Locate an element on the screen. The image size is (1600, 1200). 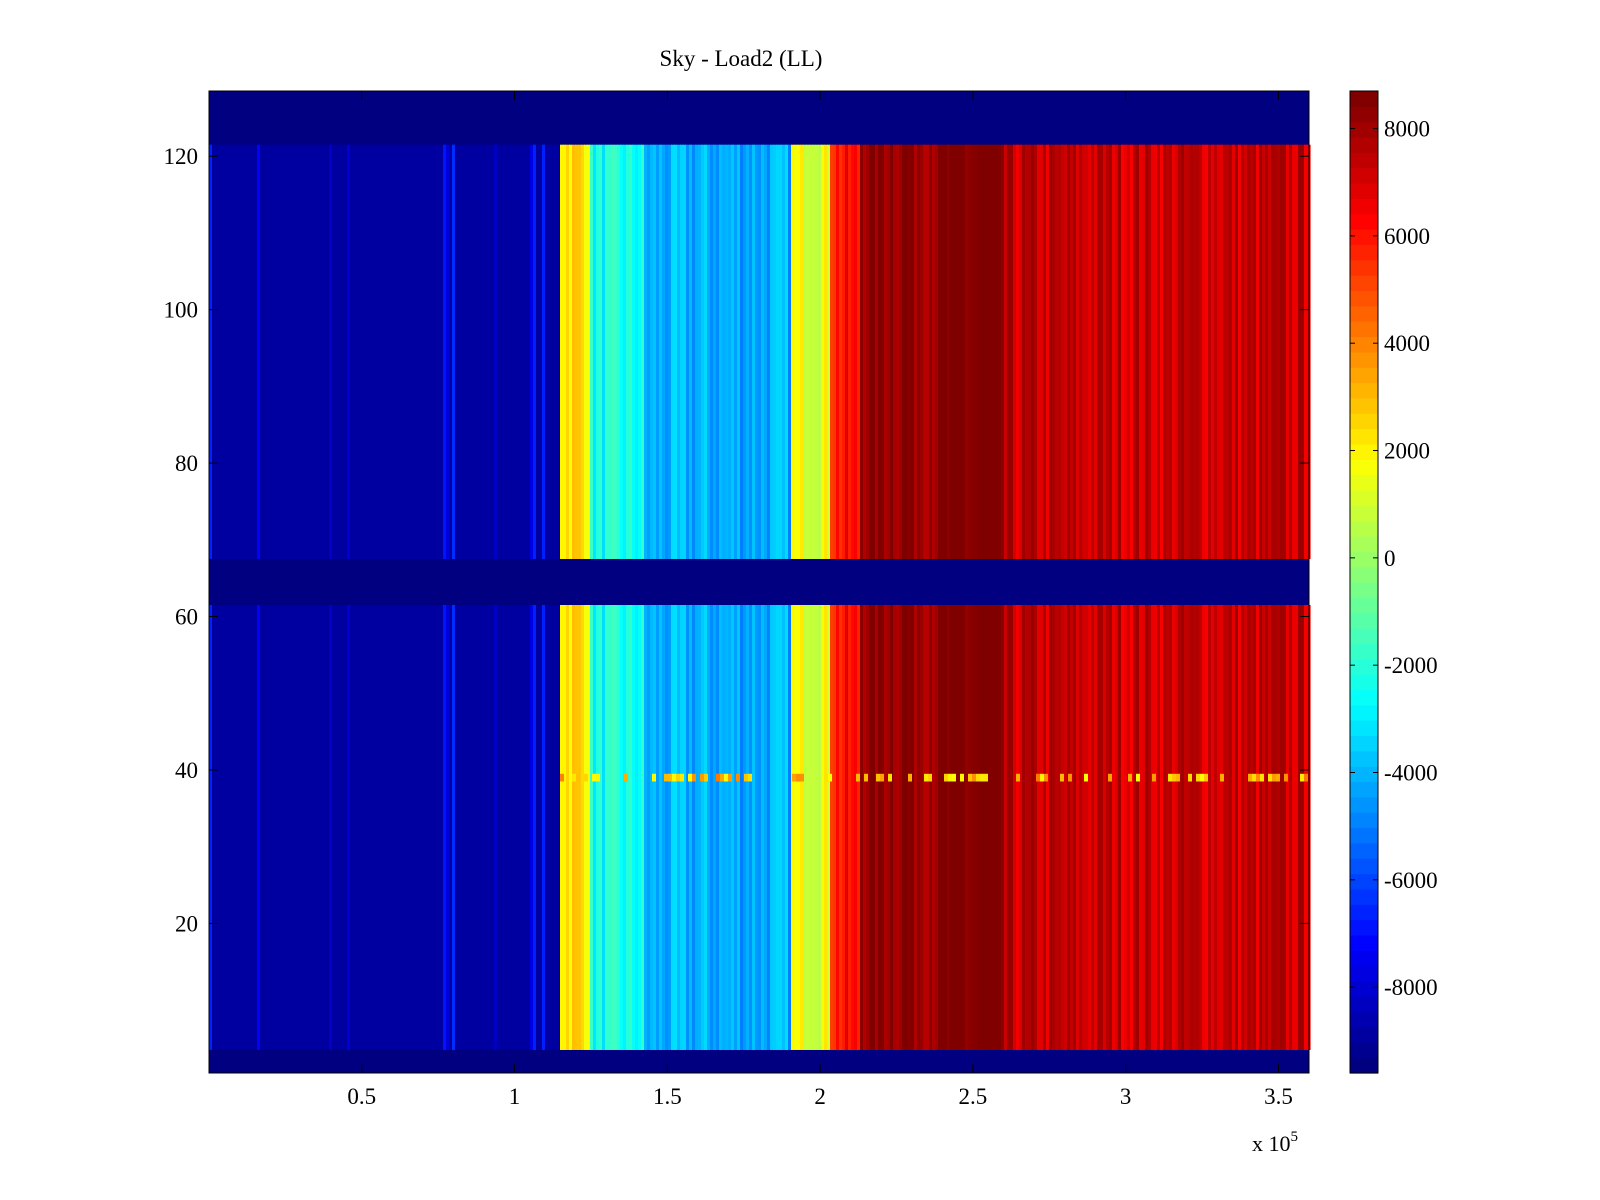
colorbar-tick-label: 2000 is located at coordinates (1407, 451).